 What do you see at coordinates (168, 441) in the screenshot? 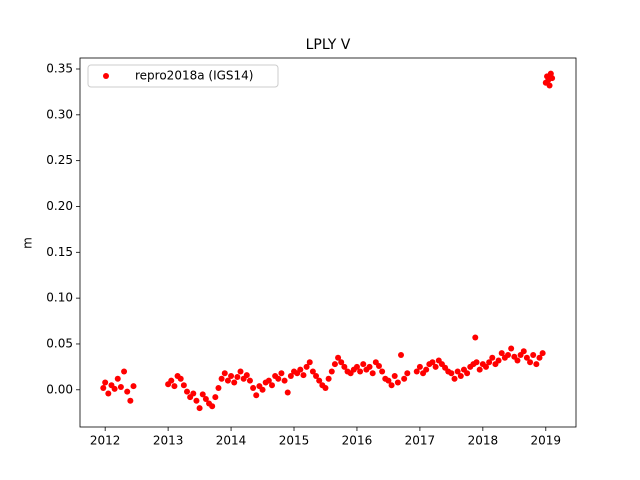
I see `x-tick-label: 2013` at bounding box center [168, 441].